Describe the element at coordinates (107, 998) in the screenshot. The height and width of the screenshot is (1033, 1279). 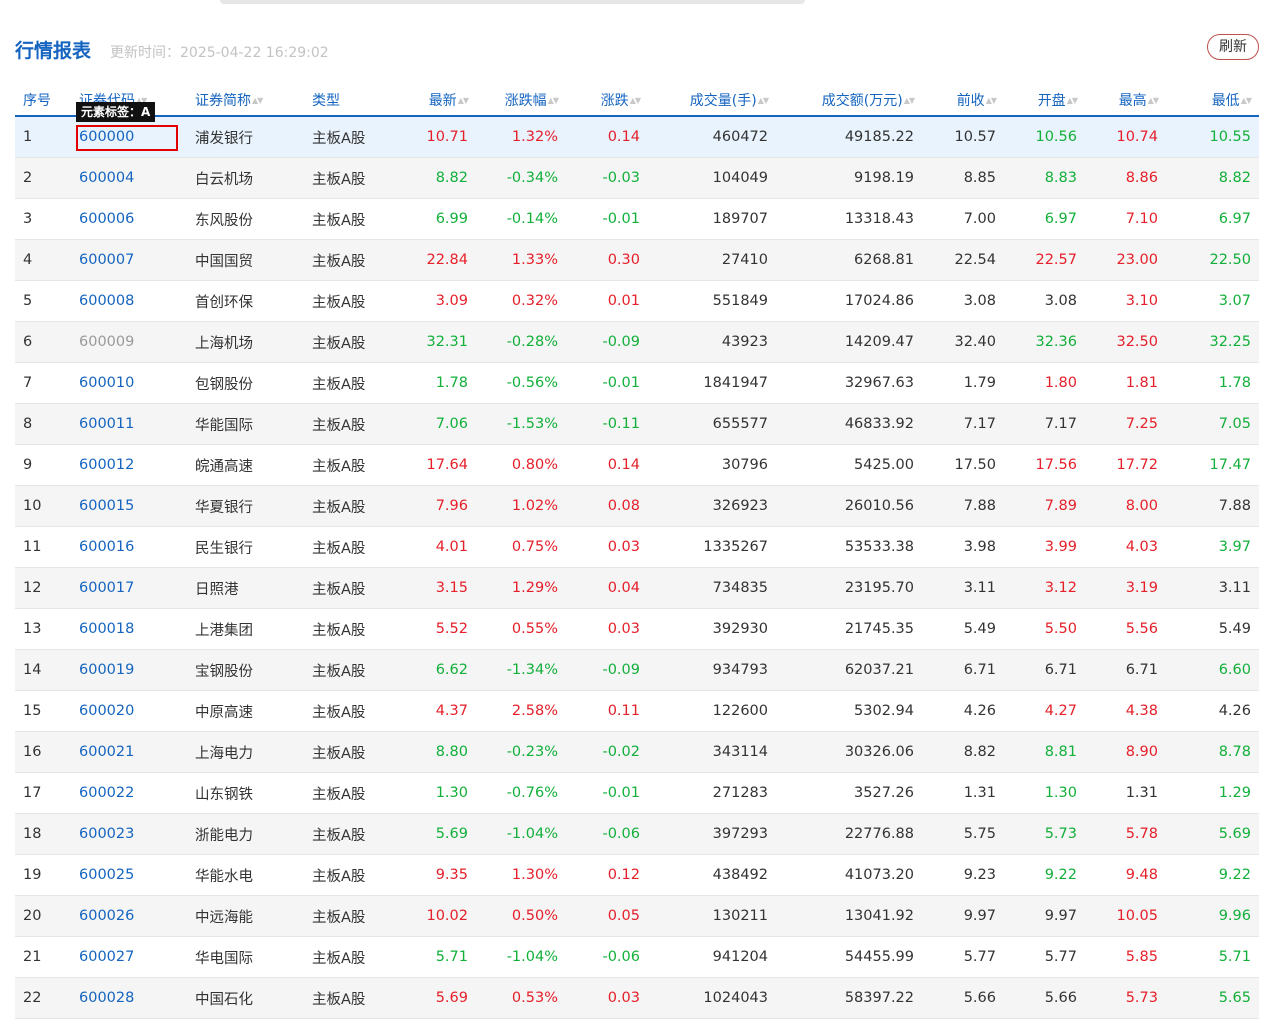
I see `stock-code-link: 600028` at that location.